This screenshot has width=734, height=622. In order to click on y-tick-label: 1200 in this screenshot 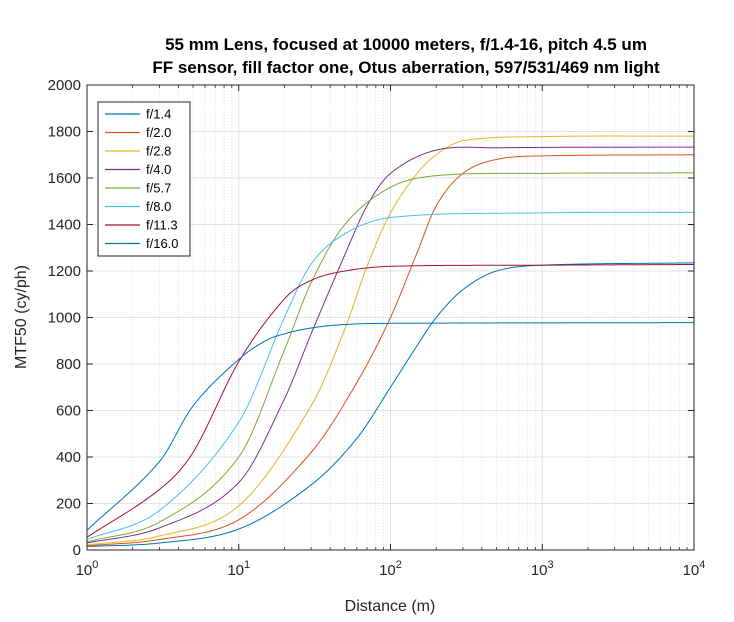, I will do `click(64, 271)`.